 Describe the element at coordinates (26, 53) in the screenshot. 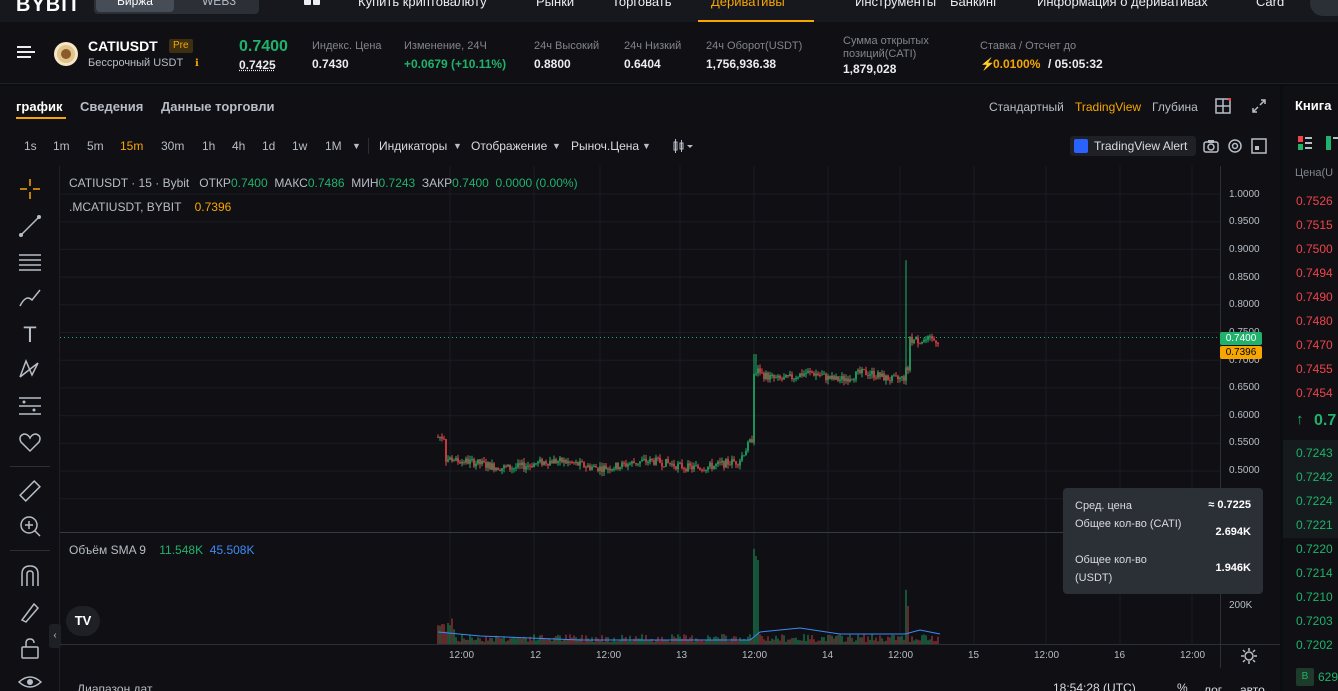

I see `menu-icon` at that location.